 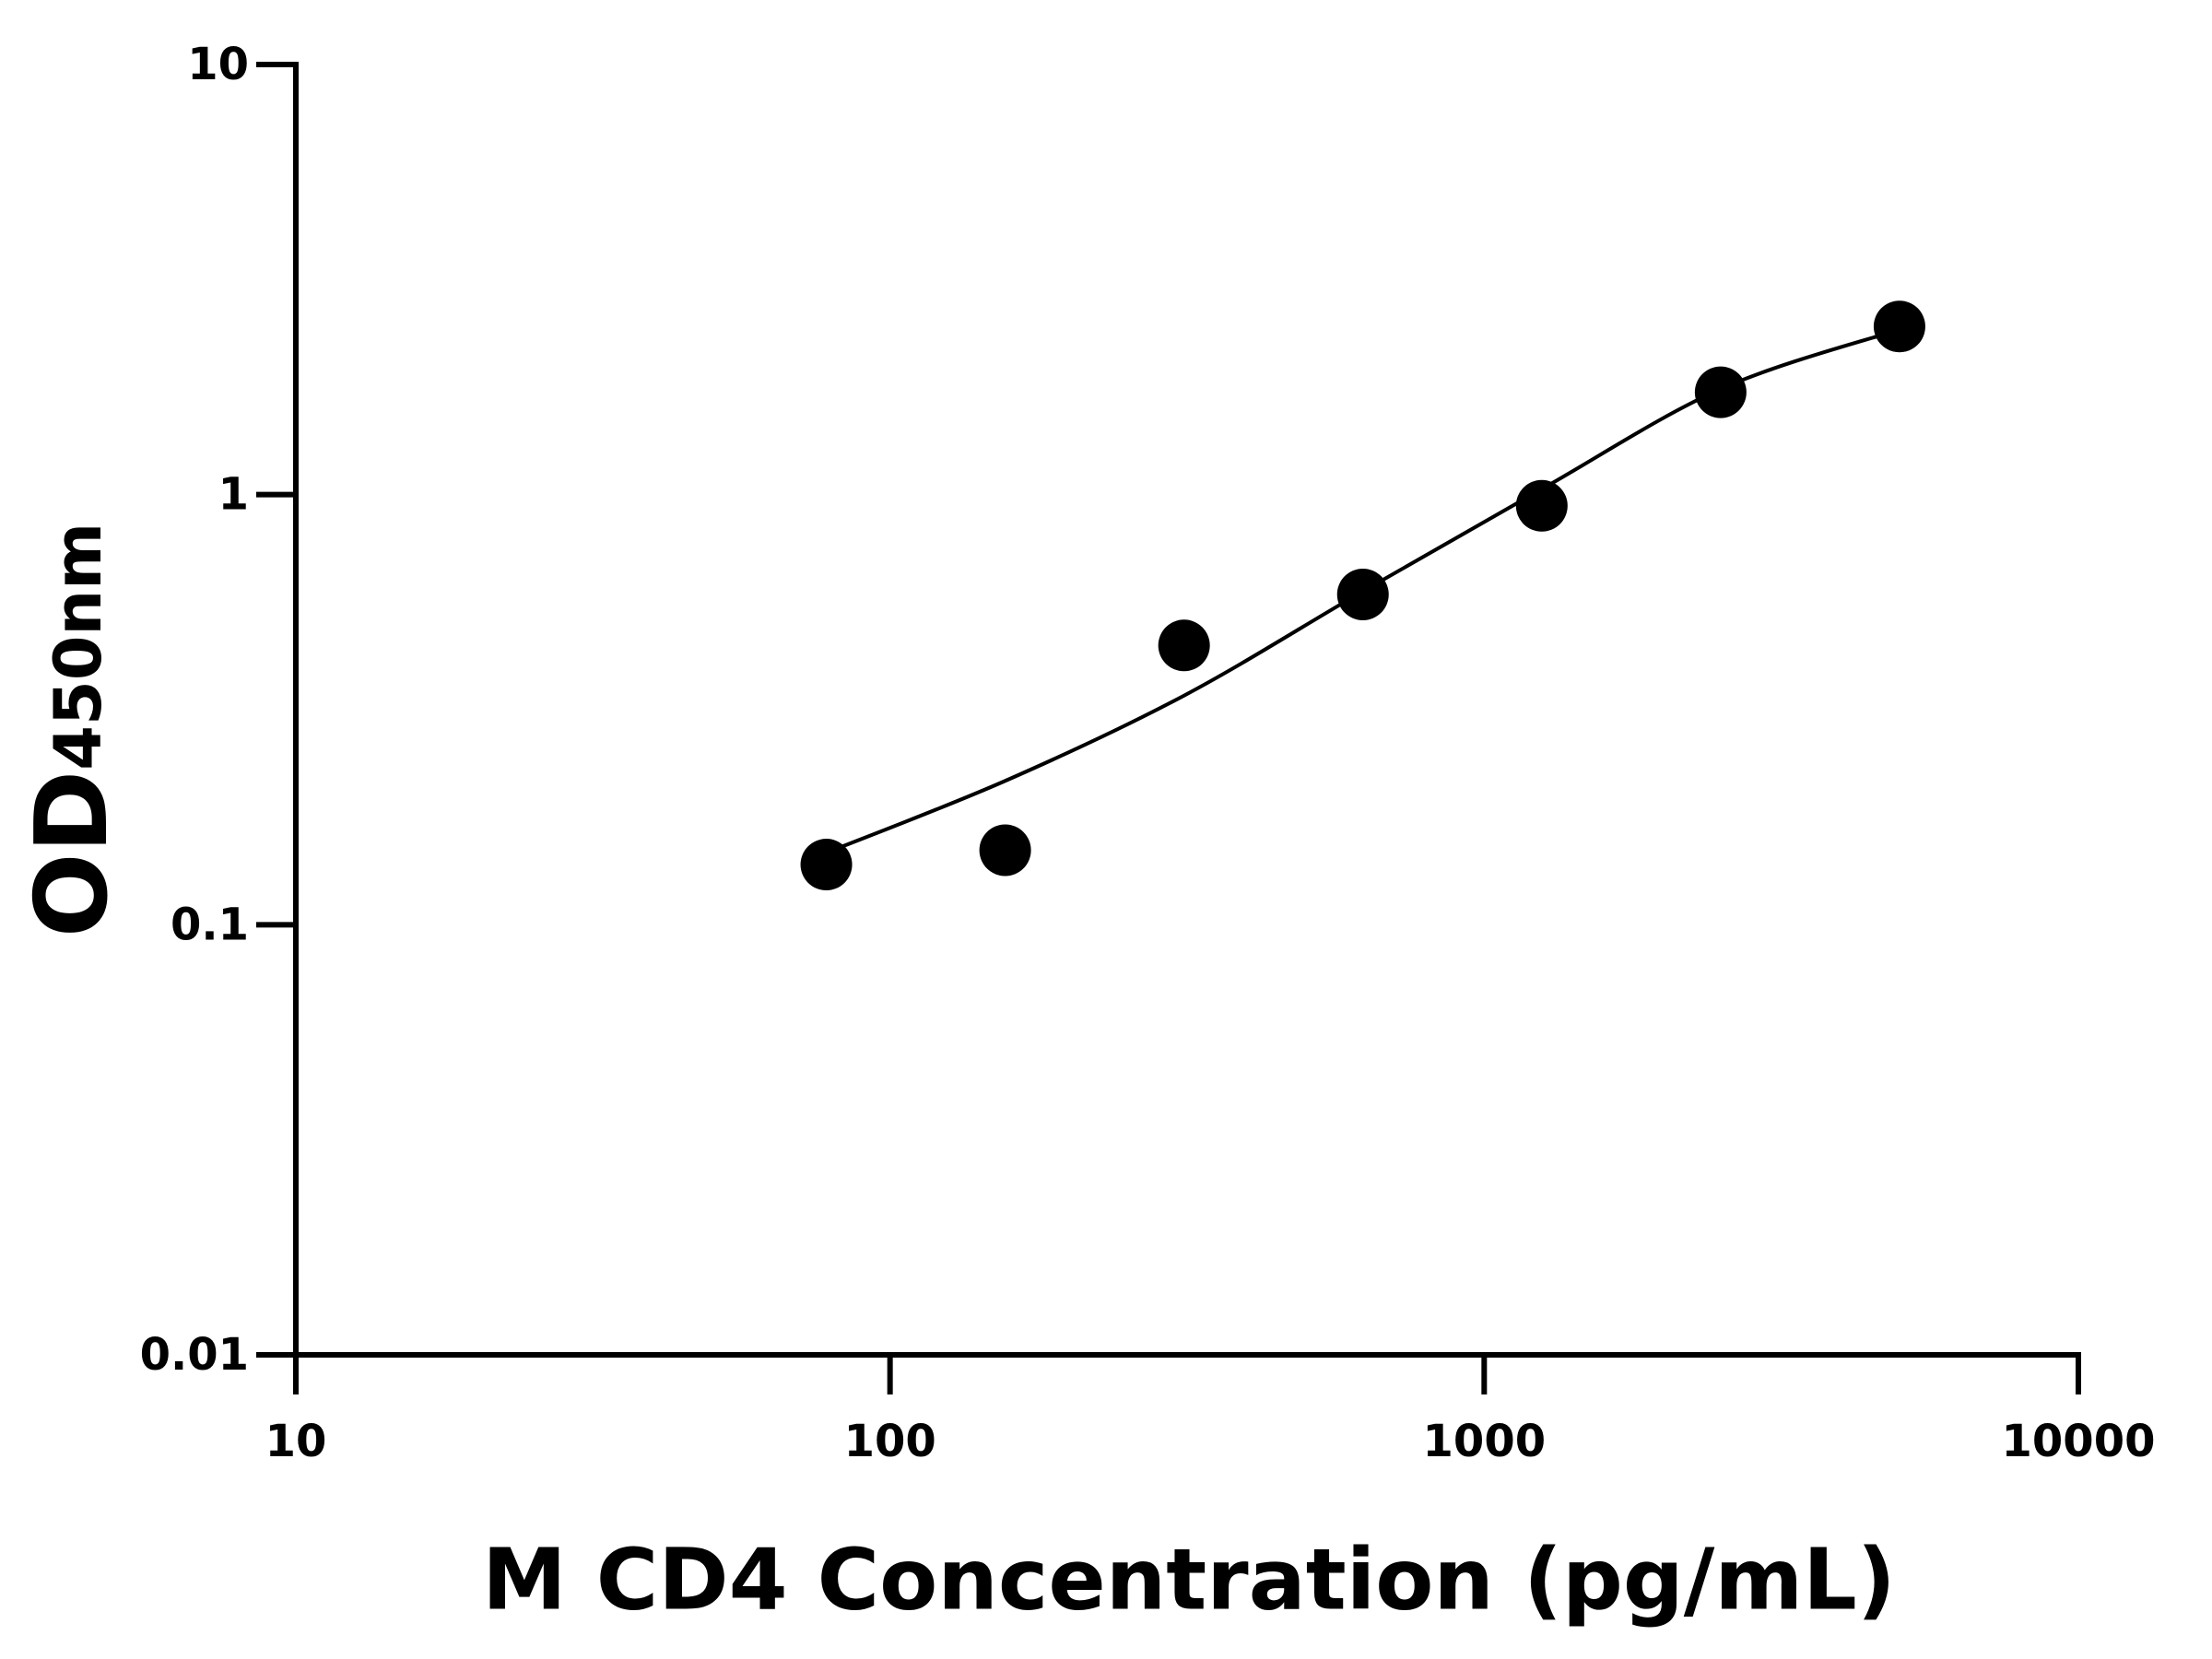 What do you see at coordinates (233, 495) in the screenshot?
I see `y-tick-label: 1` at bounding box center [233, 495].